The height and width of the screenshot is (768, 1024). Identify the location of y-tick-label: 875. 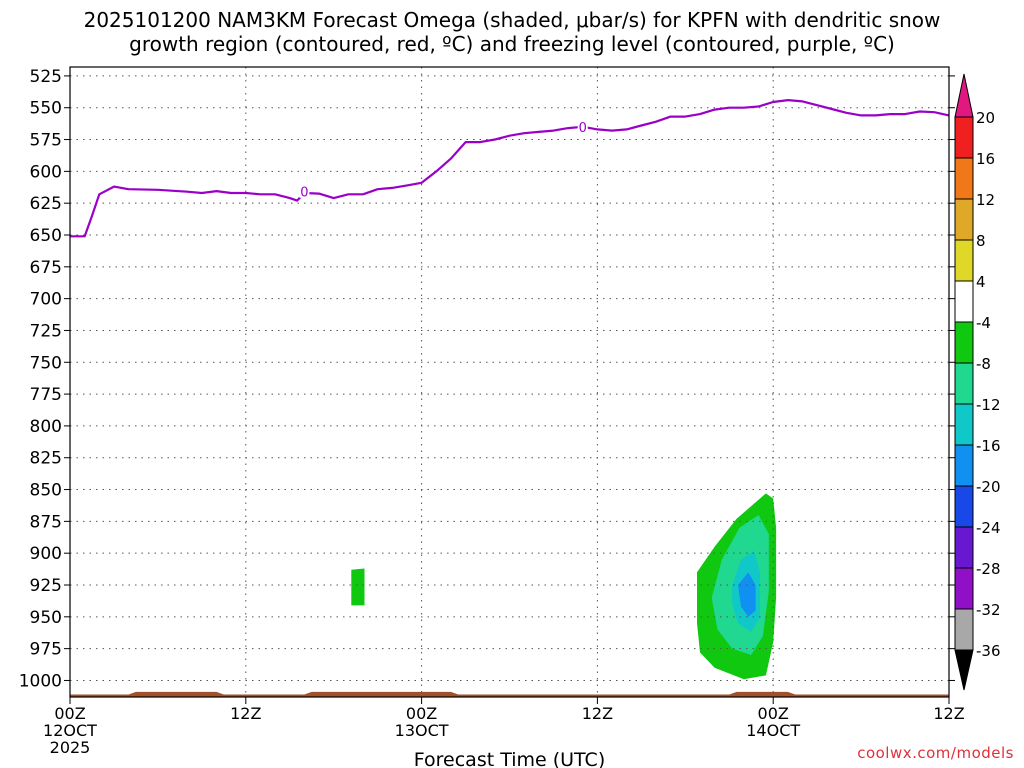
(46, 522).